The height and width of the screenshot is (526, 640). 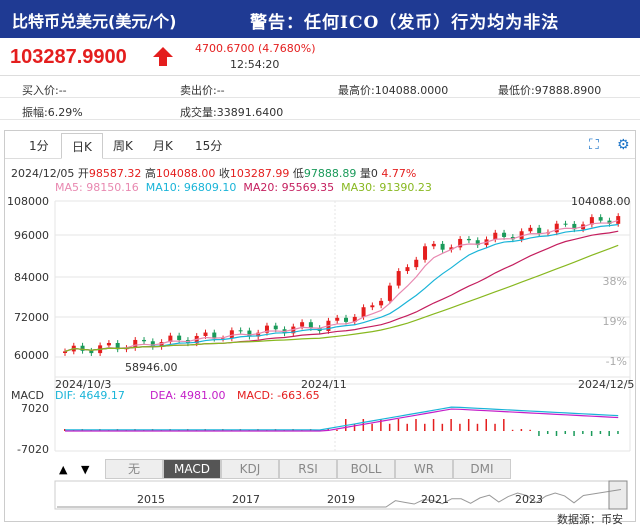 What do you see at coordinates (623, 145) in the screenshot?
I see `settings-icon: ⚙` at bounding box center [623, 145].